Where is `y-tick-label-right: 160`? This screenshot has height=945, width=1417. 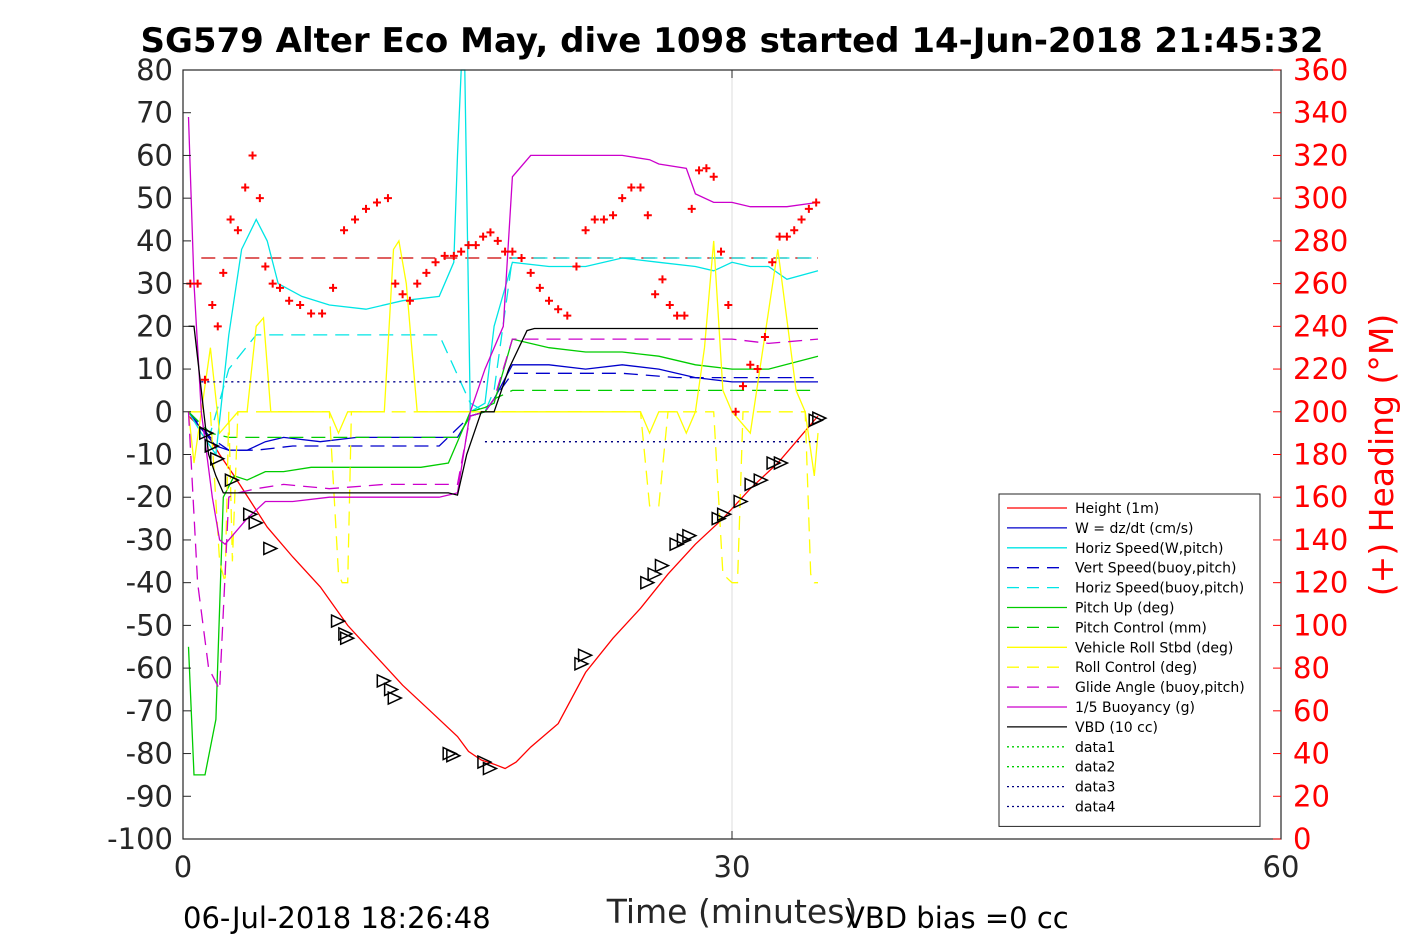
y-tick-label-right: 160 is located at coordinates (1320, 497).